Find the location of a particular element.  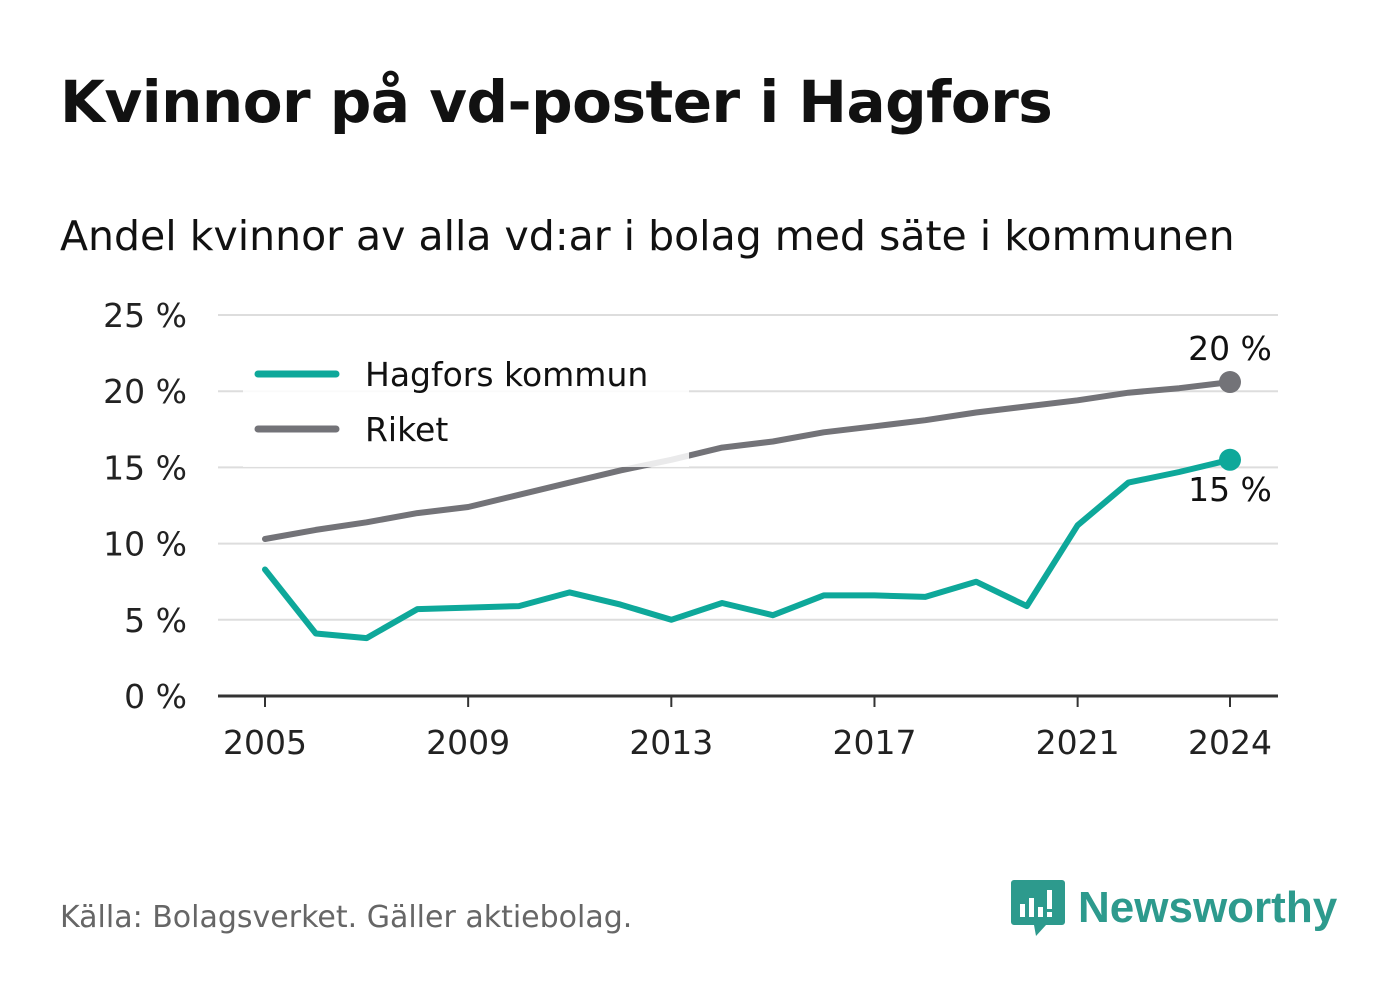

end-label-0: 15 % is located at coordinates (1230, 489).